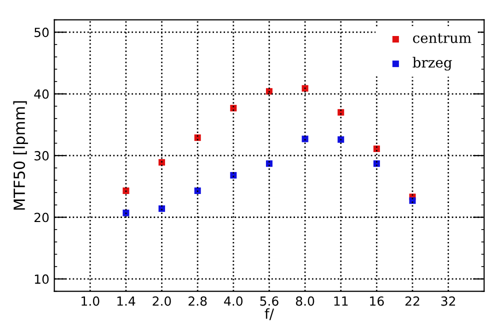 The height and width of the screenshot is (331, 494). Describe the element at coordinates (442, 38) in the screenshot. I see `legend-label: centrum` at that location.